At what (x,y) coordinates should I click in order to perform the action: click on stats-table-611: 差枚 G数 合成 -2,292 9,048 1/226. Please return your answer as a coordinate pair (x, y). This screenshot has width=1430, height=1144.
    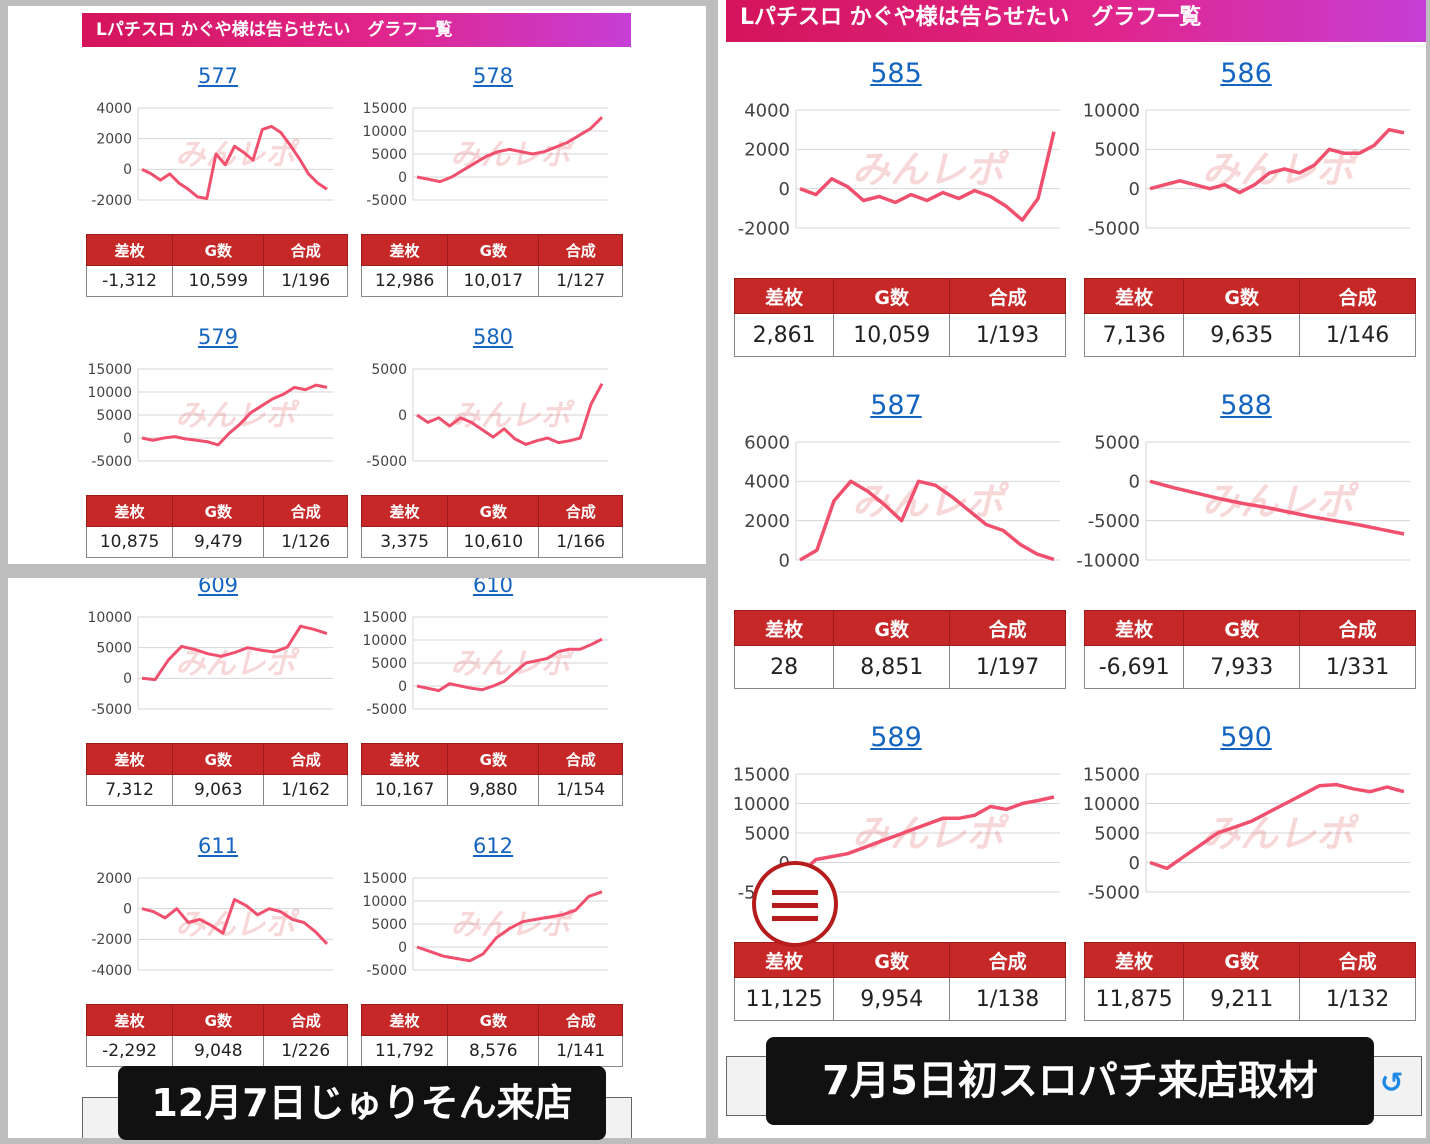
    Looking at the image, I should click on (216, 1035).